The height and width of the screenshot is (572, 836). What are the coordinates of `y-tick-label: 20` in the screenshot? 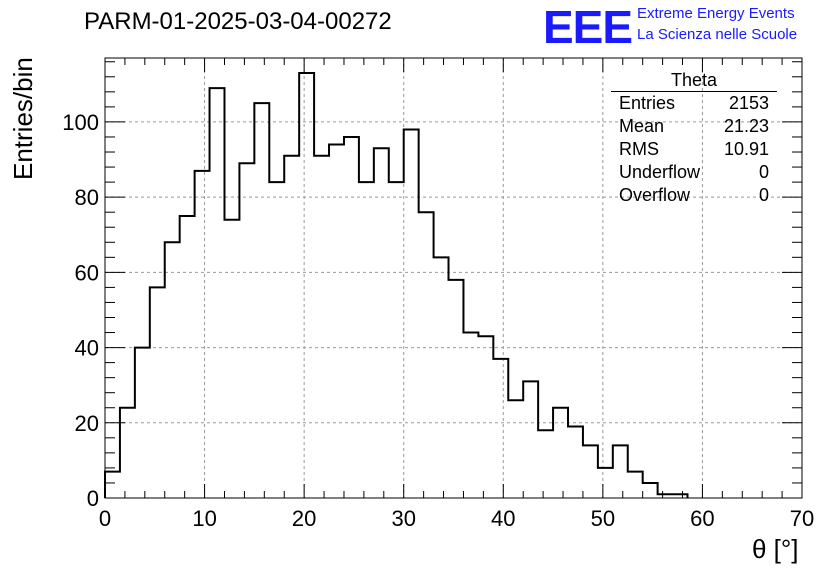 It's located at (87, 423).